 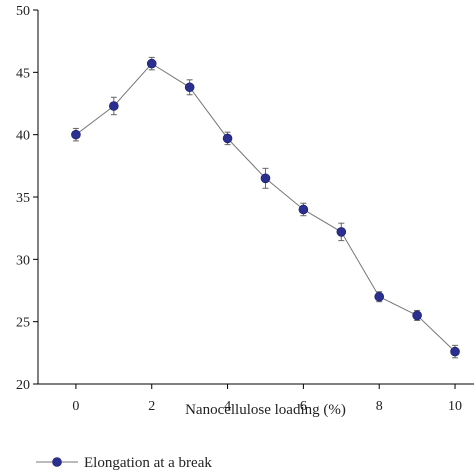 I want to click on y-tick-label: 25, so click(x=23, y=323).